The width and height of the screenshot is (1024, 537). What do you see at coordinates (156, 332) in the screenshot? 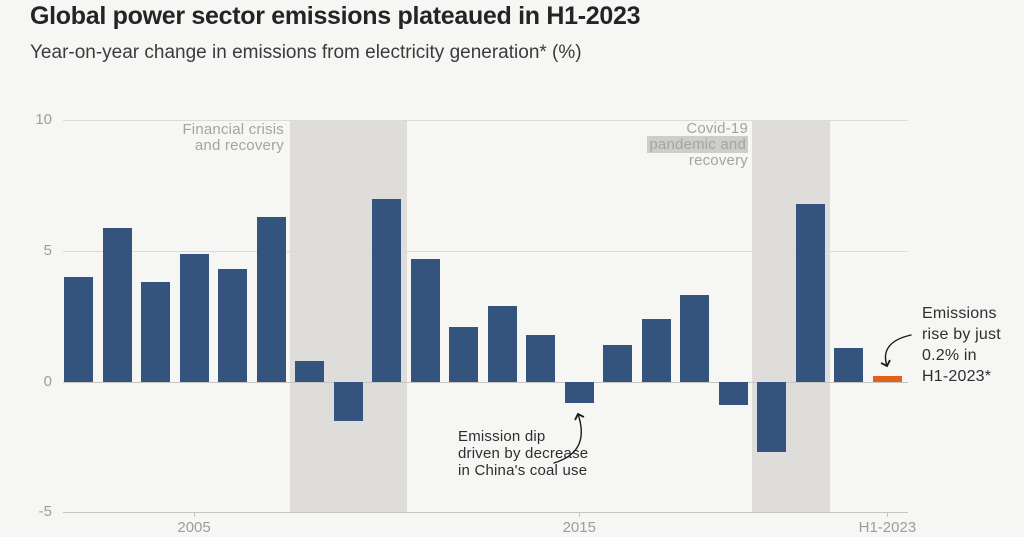
I see `bar-2004` at bounding box center [156, 332].